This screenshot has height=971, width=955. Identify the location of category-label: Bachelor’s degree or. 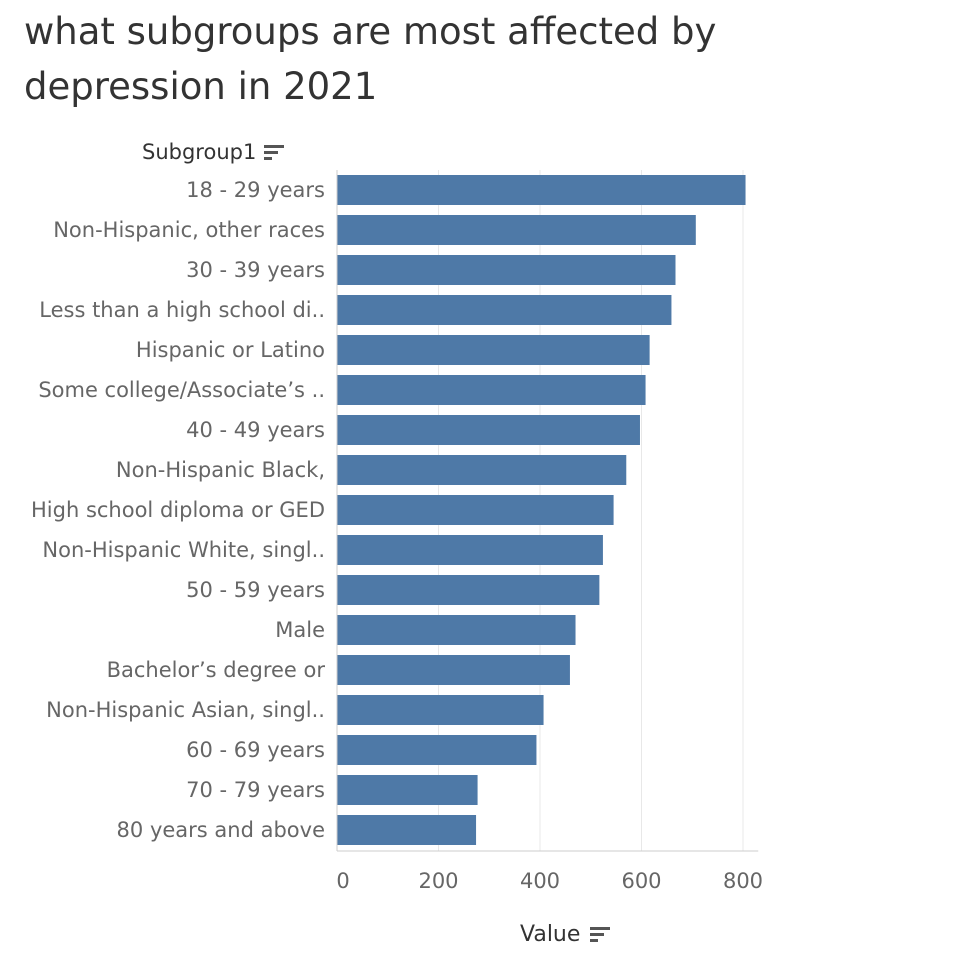
(216, 670).